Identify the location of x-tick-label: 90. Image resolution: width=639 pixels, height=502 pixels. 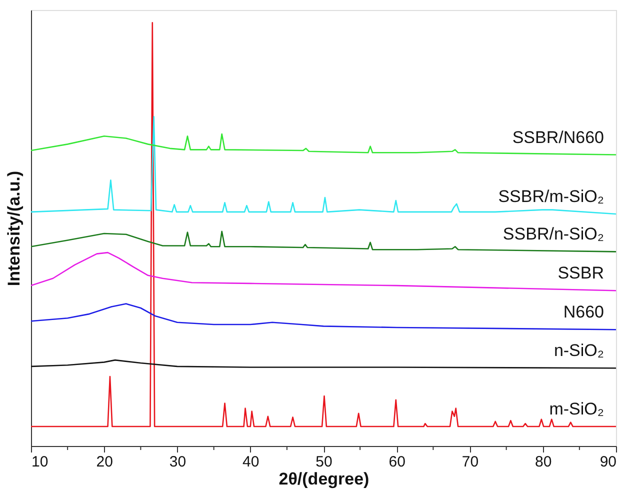
(608, 462).